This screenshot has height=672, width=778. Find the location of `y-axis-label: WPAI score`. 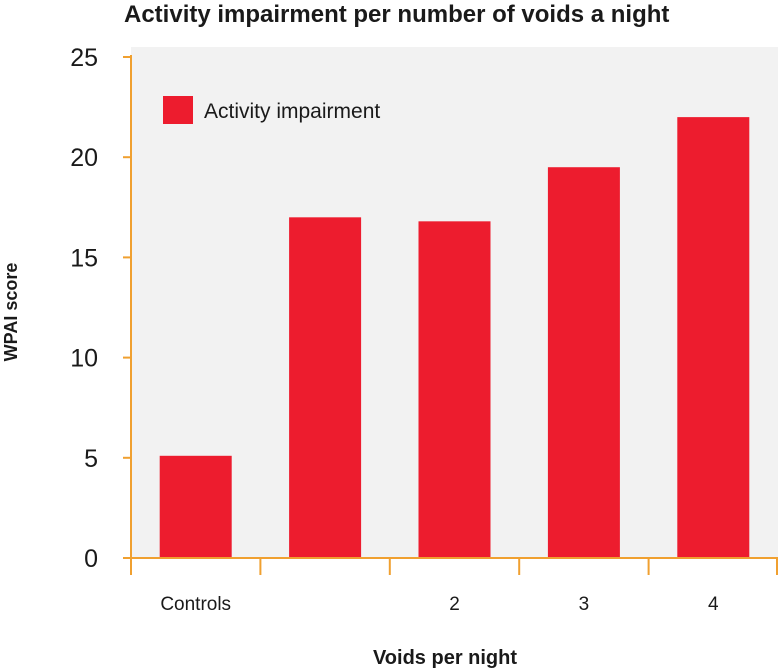

y-axis-label: WPAI score is located at coordinates (11, 312).